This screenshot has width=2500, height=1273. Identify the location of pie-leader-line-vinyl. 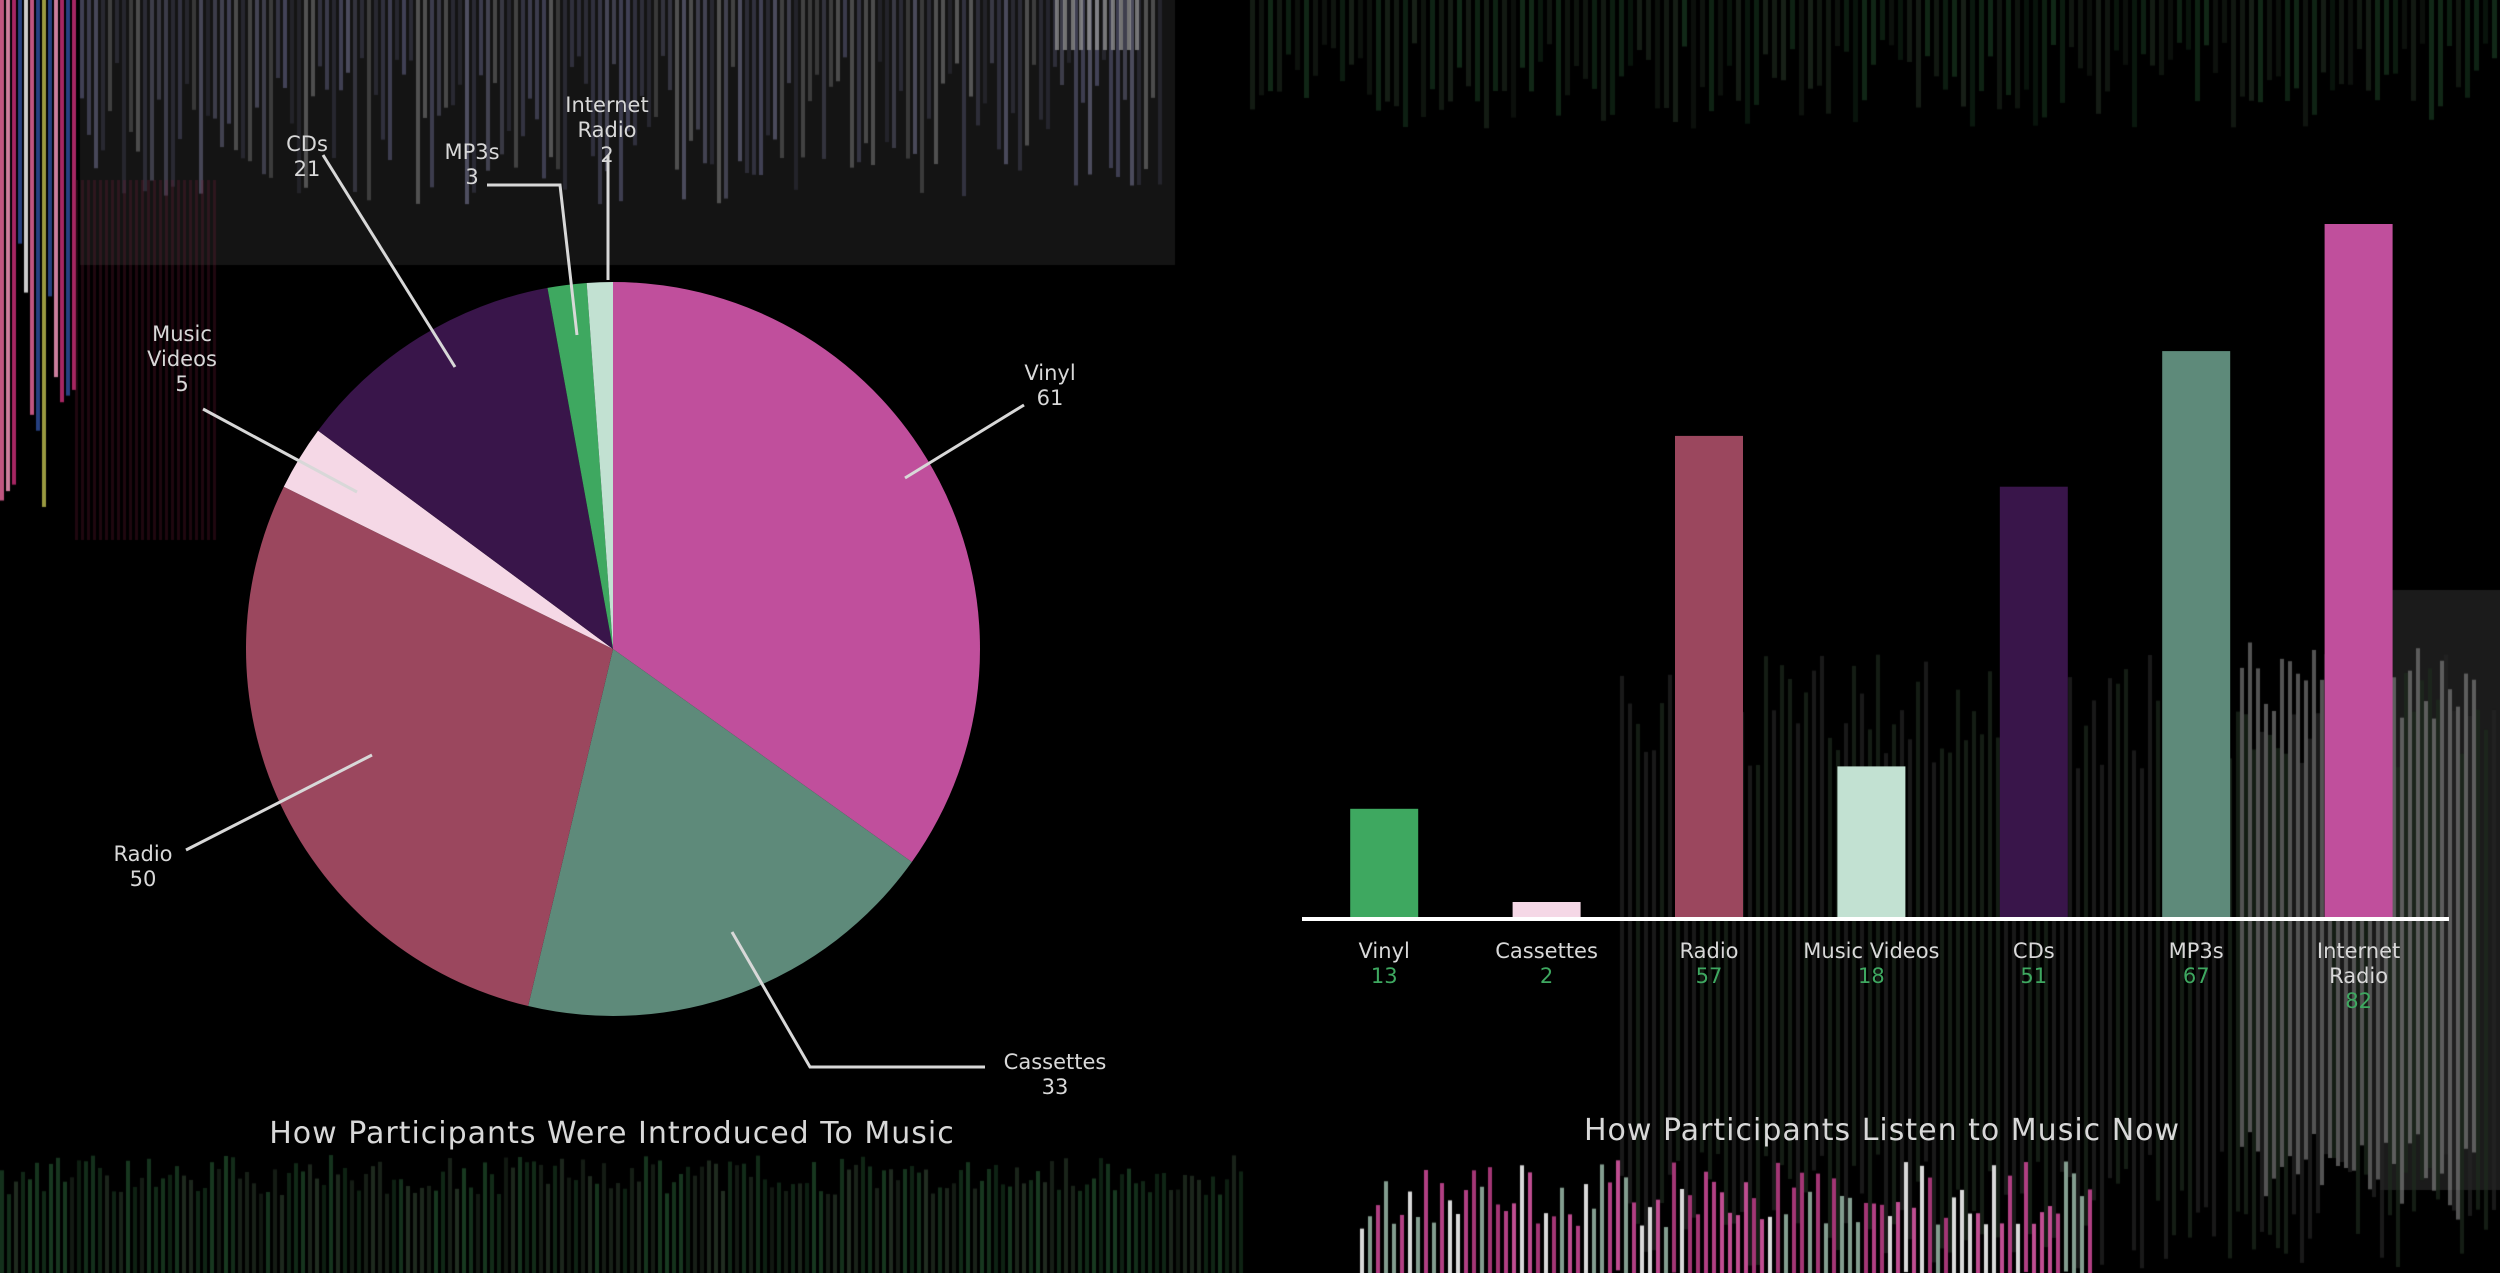
(964, 441).